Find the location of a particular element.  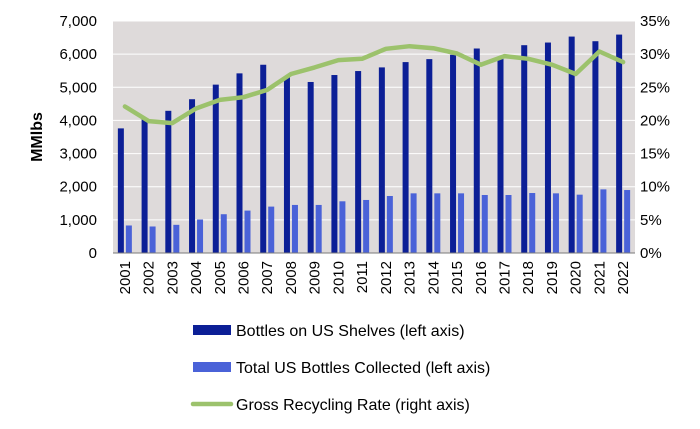

y-tick-label: 2,000 is located at coordinates (78, 187).